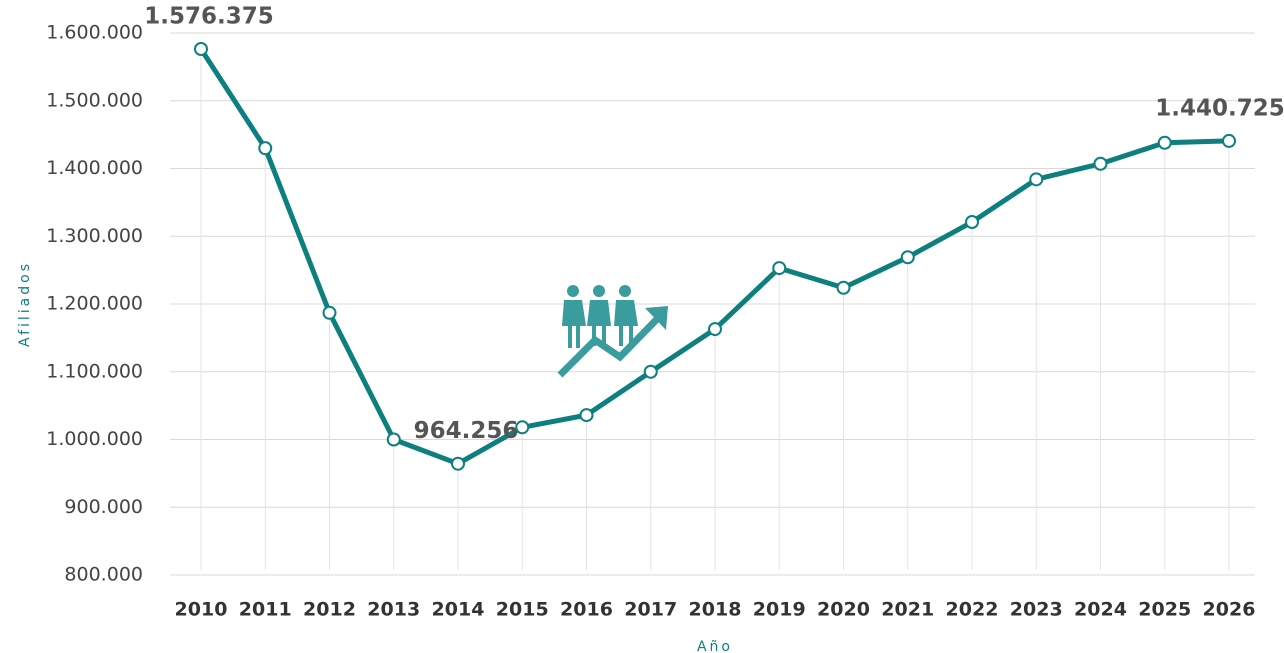  Describe the element at coordinates (1036, 610) in the screenshot. I see `x-tick-label: 2023` at that location.